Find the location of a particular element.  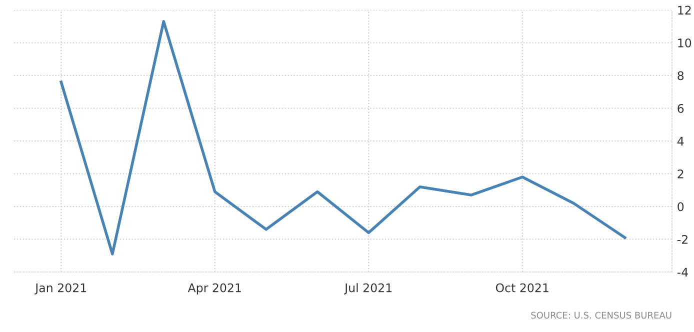

y-tick-label: 2 is located at coordinates (681, 173).